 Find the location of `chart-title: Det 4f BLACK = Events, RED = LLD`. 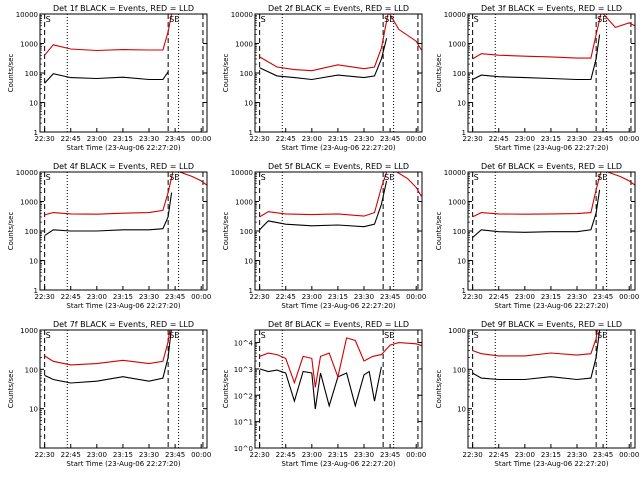

chart-title: Det 4f BLACK = Events, RED = LLD is located at coordinates (123, 166).